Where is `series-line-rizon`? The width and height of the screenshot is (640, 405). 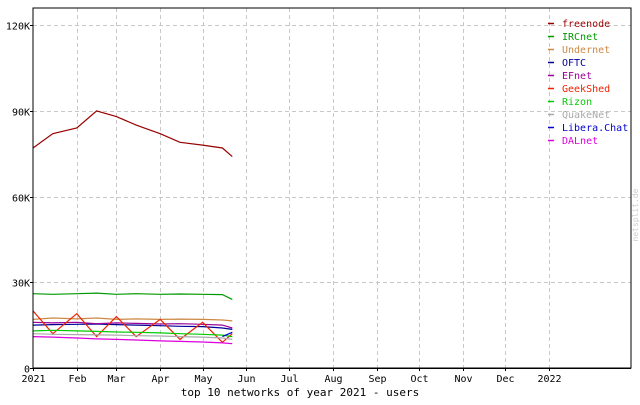
series-line-rizon is located at coordinates (132, 333).